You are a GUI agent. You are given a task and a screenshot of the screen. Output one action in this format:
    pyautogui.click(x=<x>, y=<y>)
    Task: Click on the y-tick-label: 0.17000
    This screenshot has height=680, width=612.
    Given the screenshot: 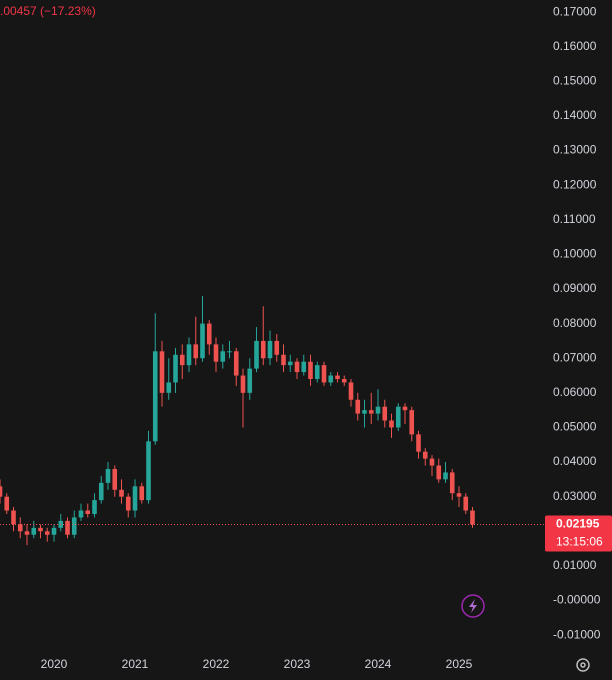 What is the action you would take?
    pyautogui.click(x=575, y=11)
    